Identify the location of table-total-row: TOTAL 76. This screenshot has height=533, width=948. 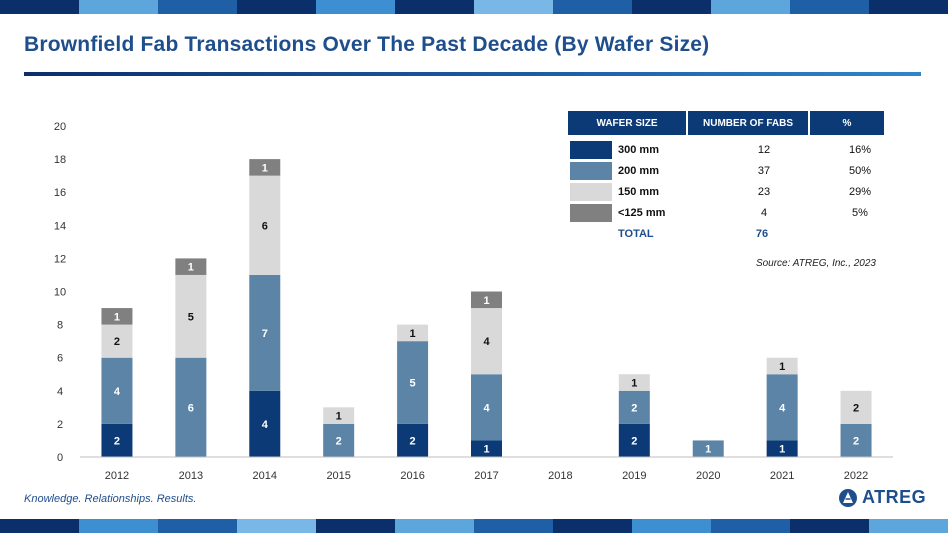
(727, 233).